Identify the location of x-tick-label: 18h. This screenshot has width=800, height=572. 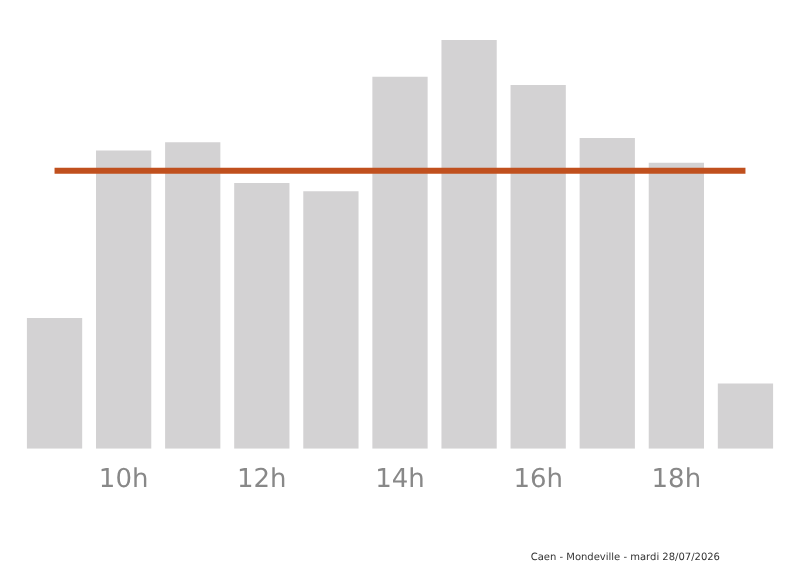
(676, 480).